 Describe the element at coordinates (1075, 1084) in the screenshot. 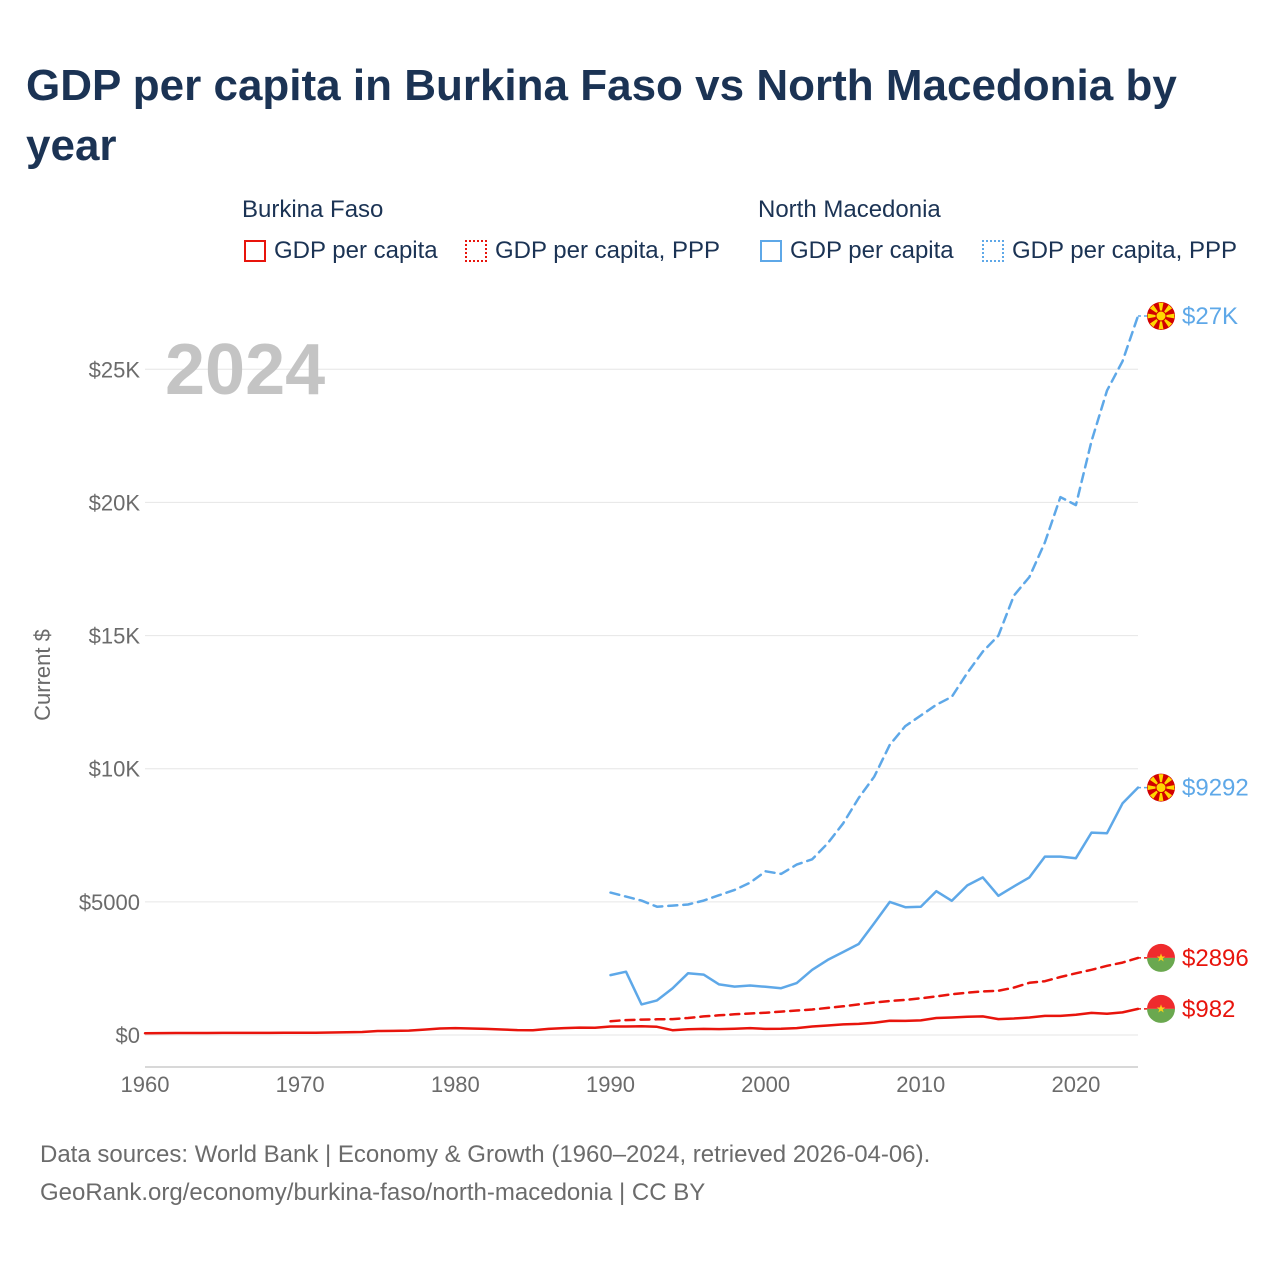

I see `x-tick-label: 2020` at that location.